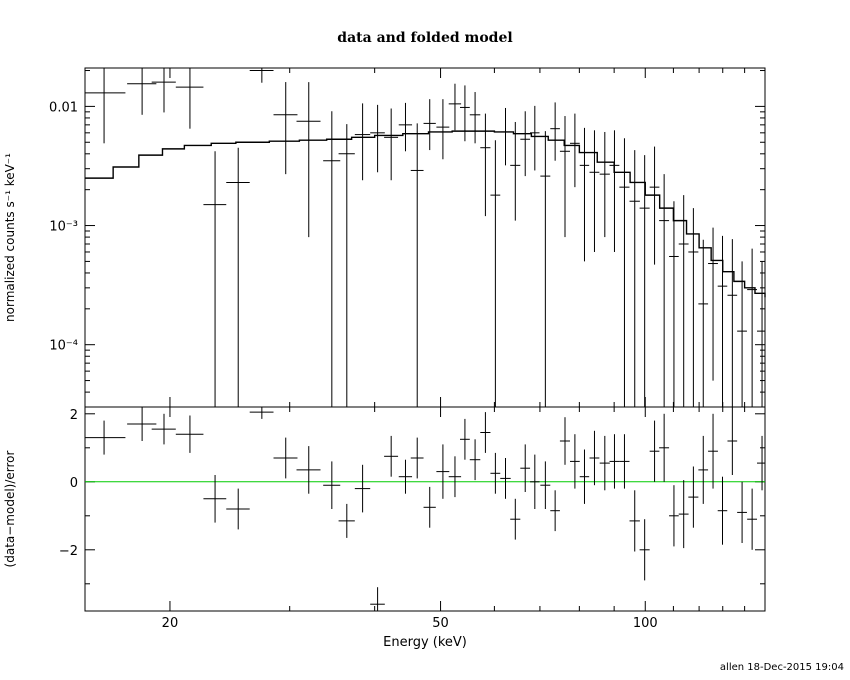 The width and height of the screenshot is (850, 680). I want to click on y-tick-label: 0, so click(74, 483).